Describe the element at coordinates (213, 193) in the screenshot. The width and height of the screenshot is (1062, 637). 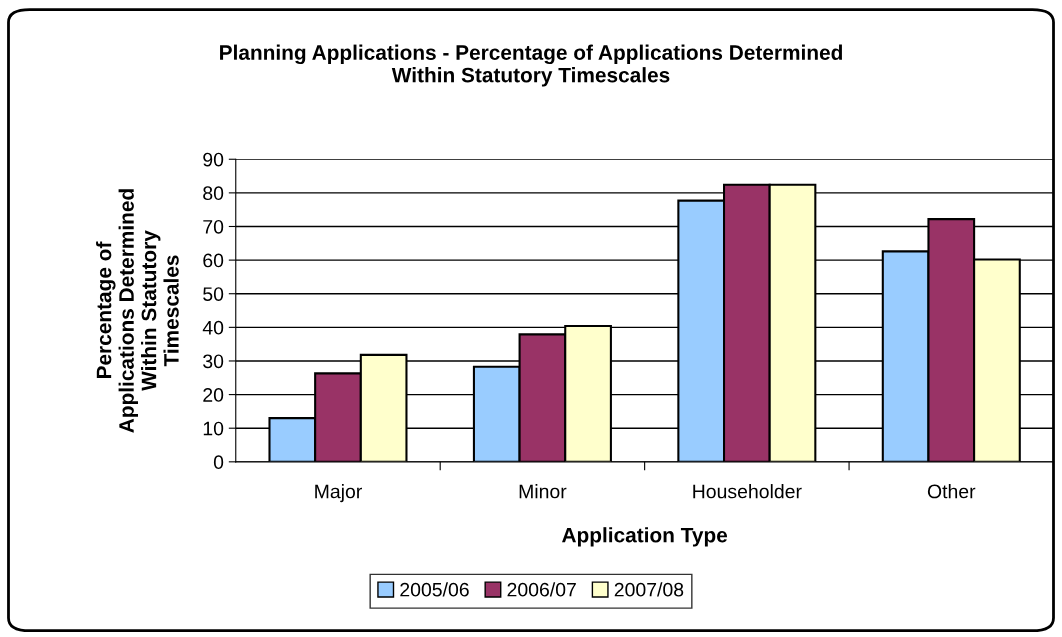
I see `y-tick-label: 80` at that location.